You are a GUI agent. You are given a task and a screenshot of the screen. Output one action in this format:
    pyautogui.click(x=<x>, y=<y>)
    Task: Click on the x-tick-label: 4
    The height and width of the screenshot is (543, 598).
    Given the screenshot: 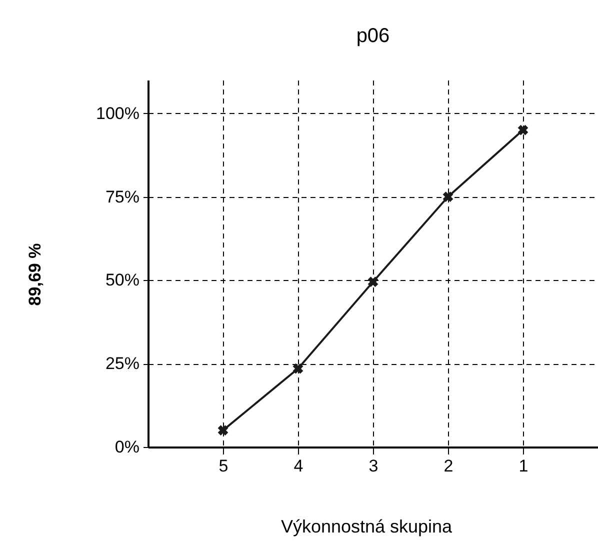 What is the action you would take?
    pyautogui.click(x=299, y=466)
    